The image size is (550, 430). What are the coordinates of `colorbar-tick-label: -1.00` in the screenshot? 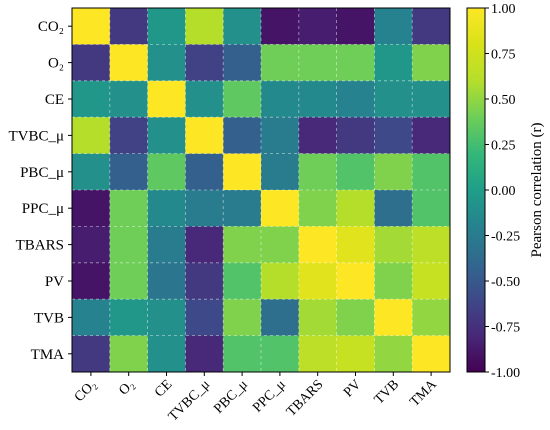 It's located at (505, 373).